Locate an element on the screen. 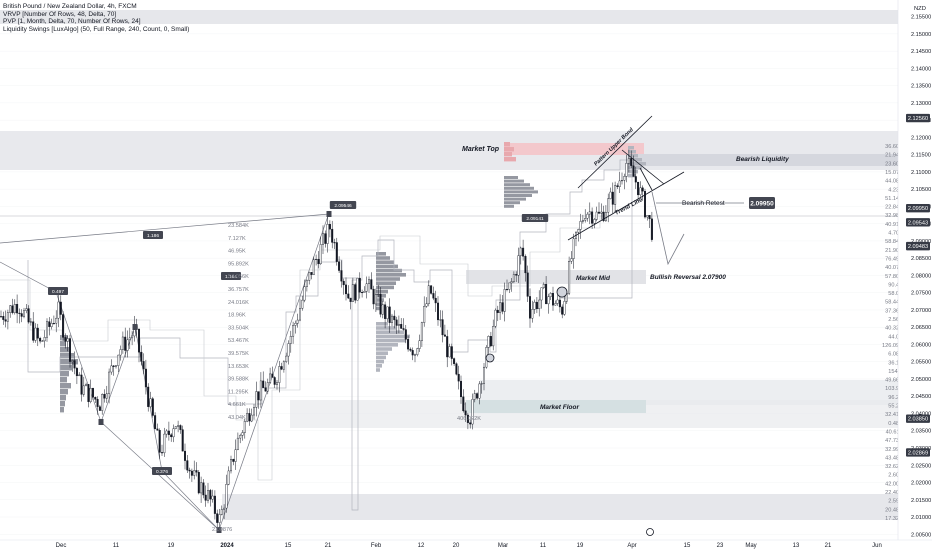 This screenshot has height=550, width=932. volume-label-left: 36.757K is located at coordinates (238, 290).